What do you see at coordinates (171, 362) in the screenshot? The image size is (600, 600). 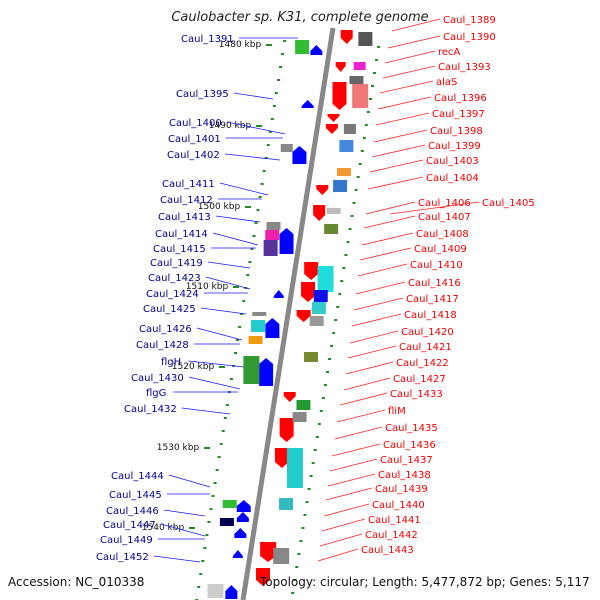 I see `gene-label-left: flgH` at bounding box center [171, 362].